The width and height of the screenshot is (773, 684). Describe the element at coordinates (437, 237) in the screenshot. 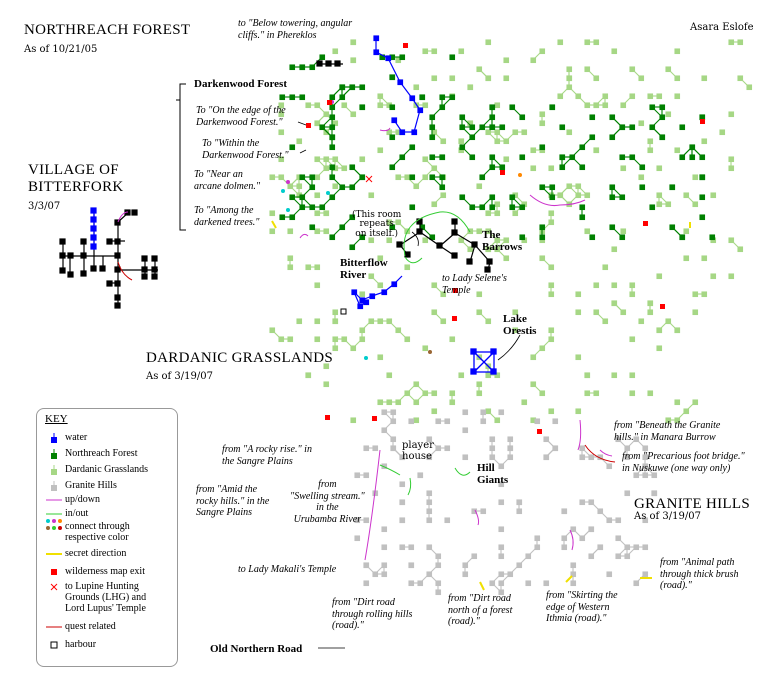

I see `barrows-inout-line` at that location.